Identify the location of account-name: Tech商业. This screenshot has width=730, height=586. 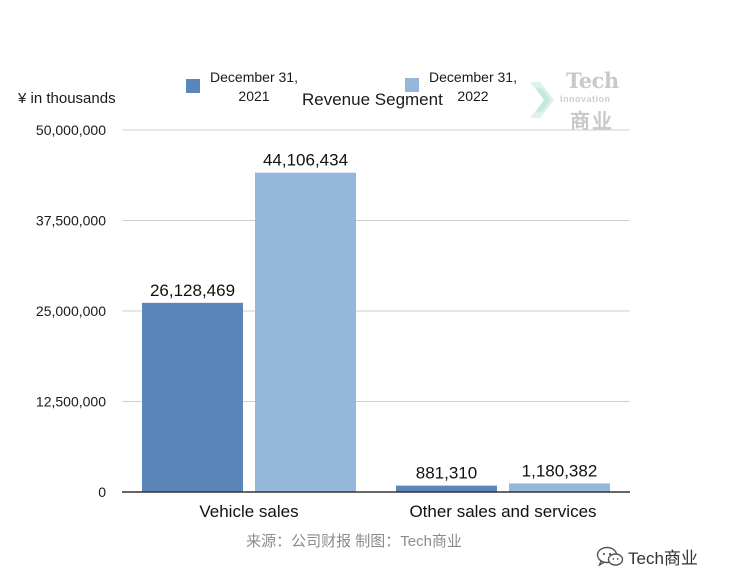
(663, 558).